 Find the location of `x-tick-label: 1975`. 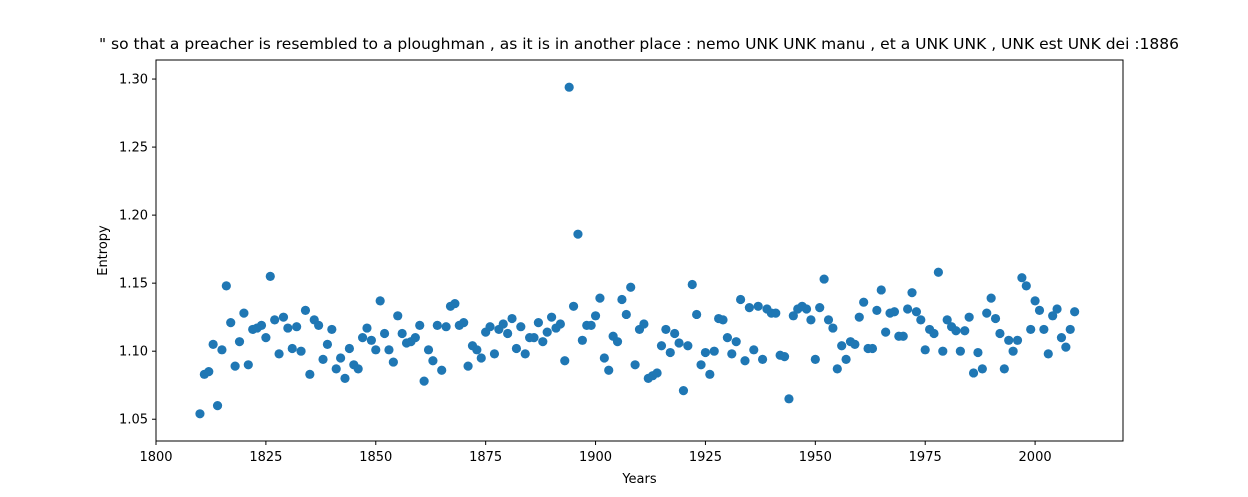

x-tick-label: 1975 is located at coordinates (925, 457).